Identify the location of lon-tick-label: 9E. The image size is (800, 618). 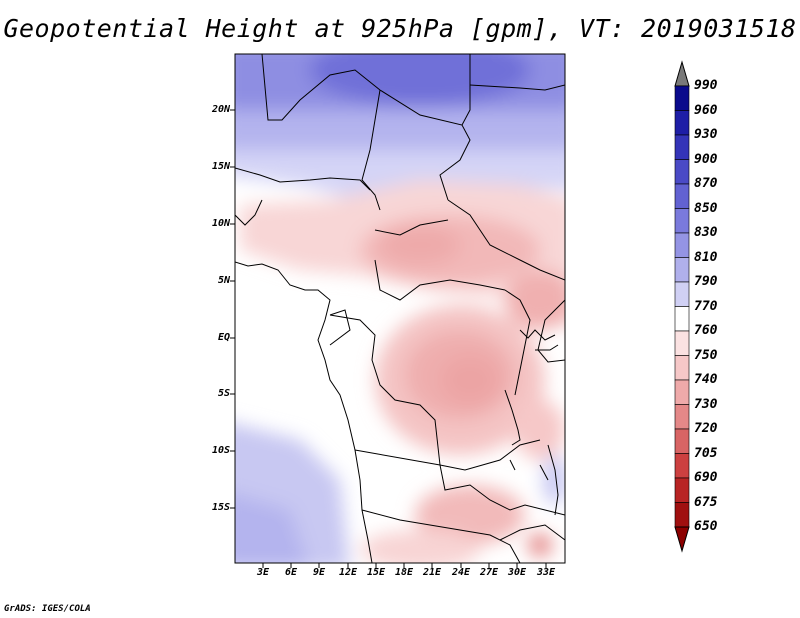
(319, 572).